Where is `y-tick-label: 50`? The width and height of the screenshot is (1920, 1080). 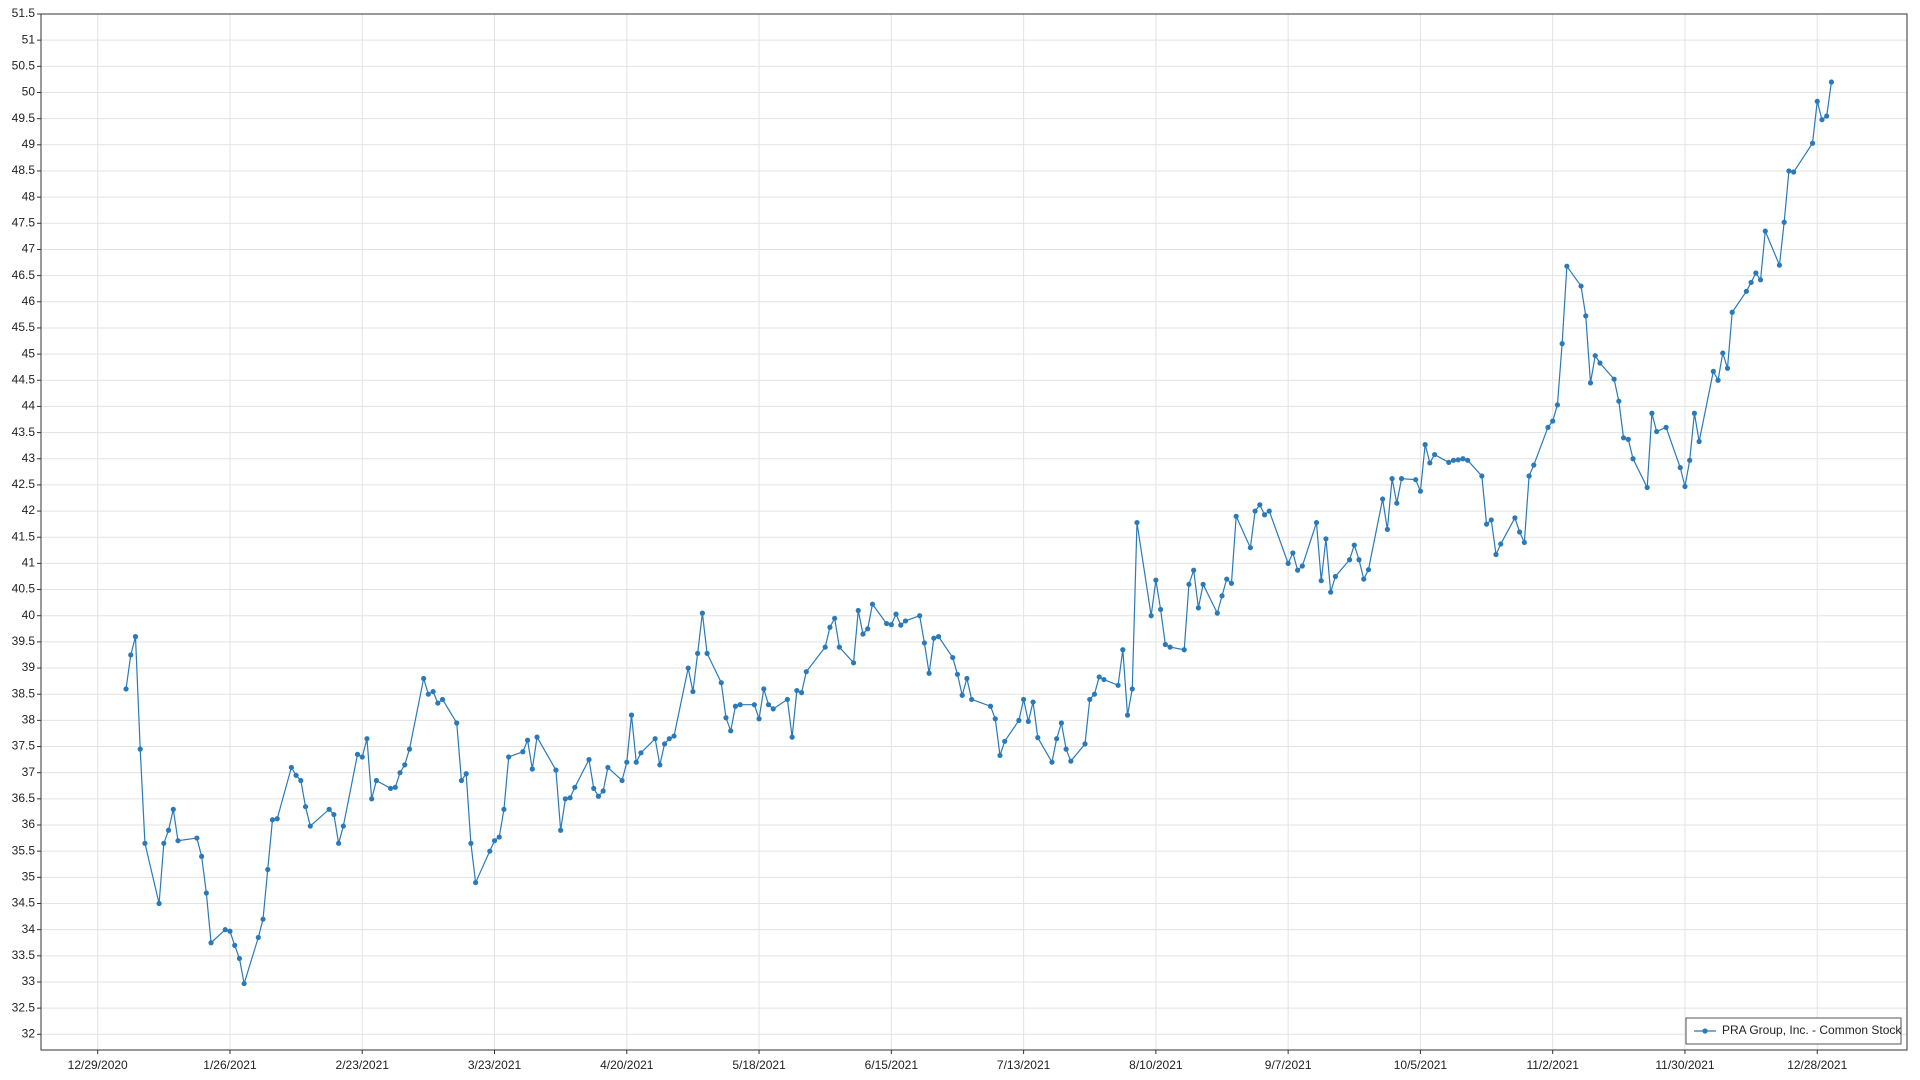 y-tick-label: 50 is located at coordinates (29, 92).